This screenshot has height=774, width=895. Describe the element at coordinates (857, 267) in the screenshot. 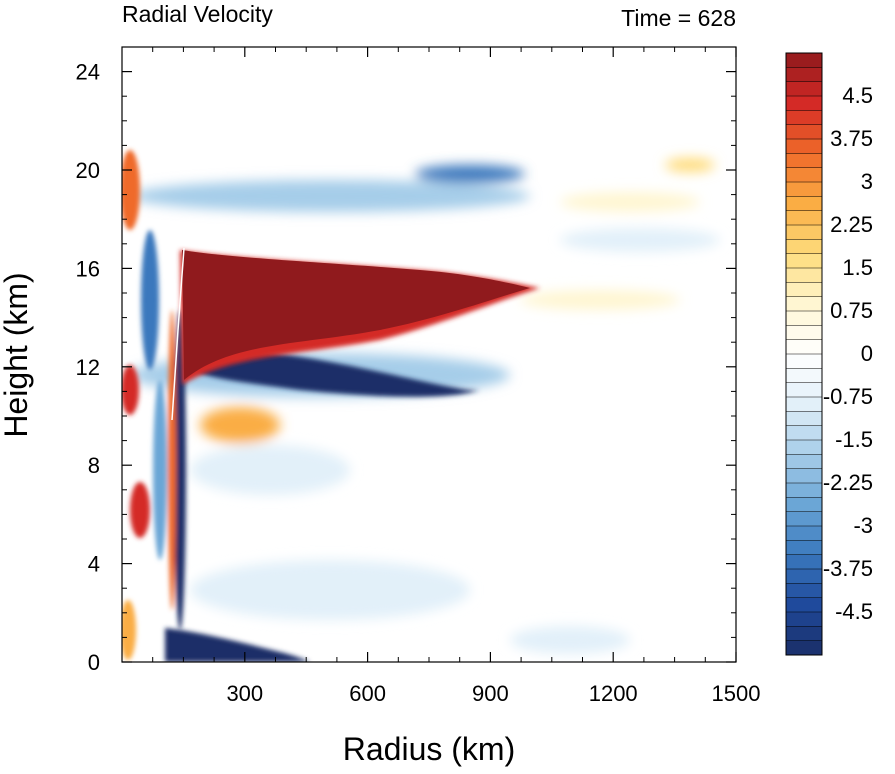

I see `colorbar-label: 1.5` at that location.